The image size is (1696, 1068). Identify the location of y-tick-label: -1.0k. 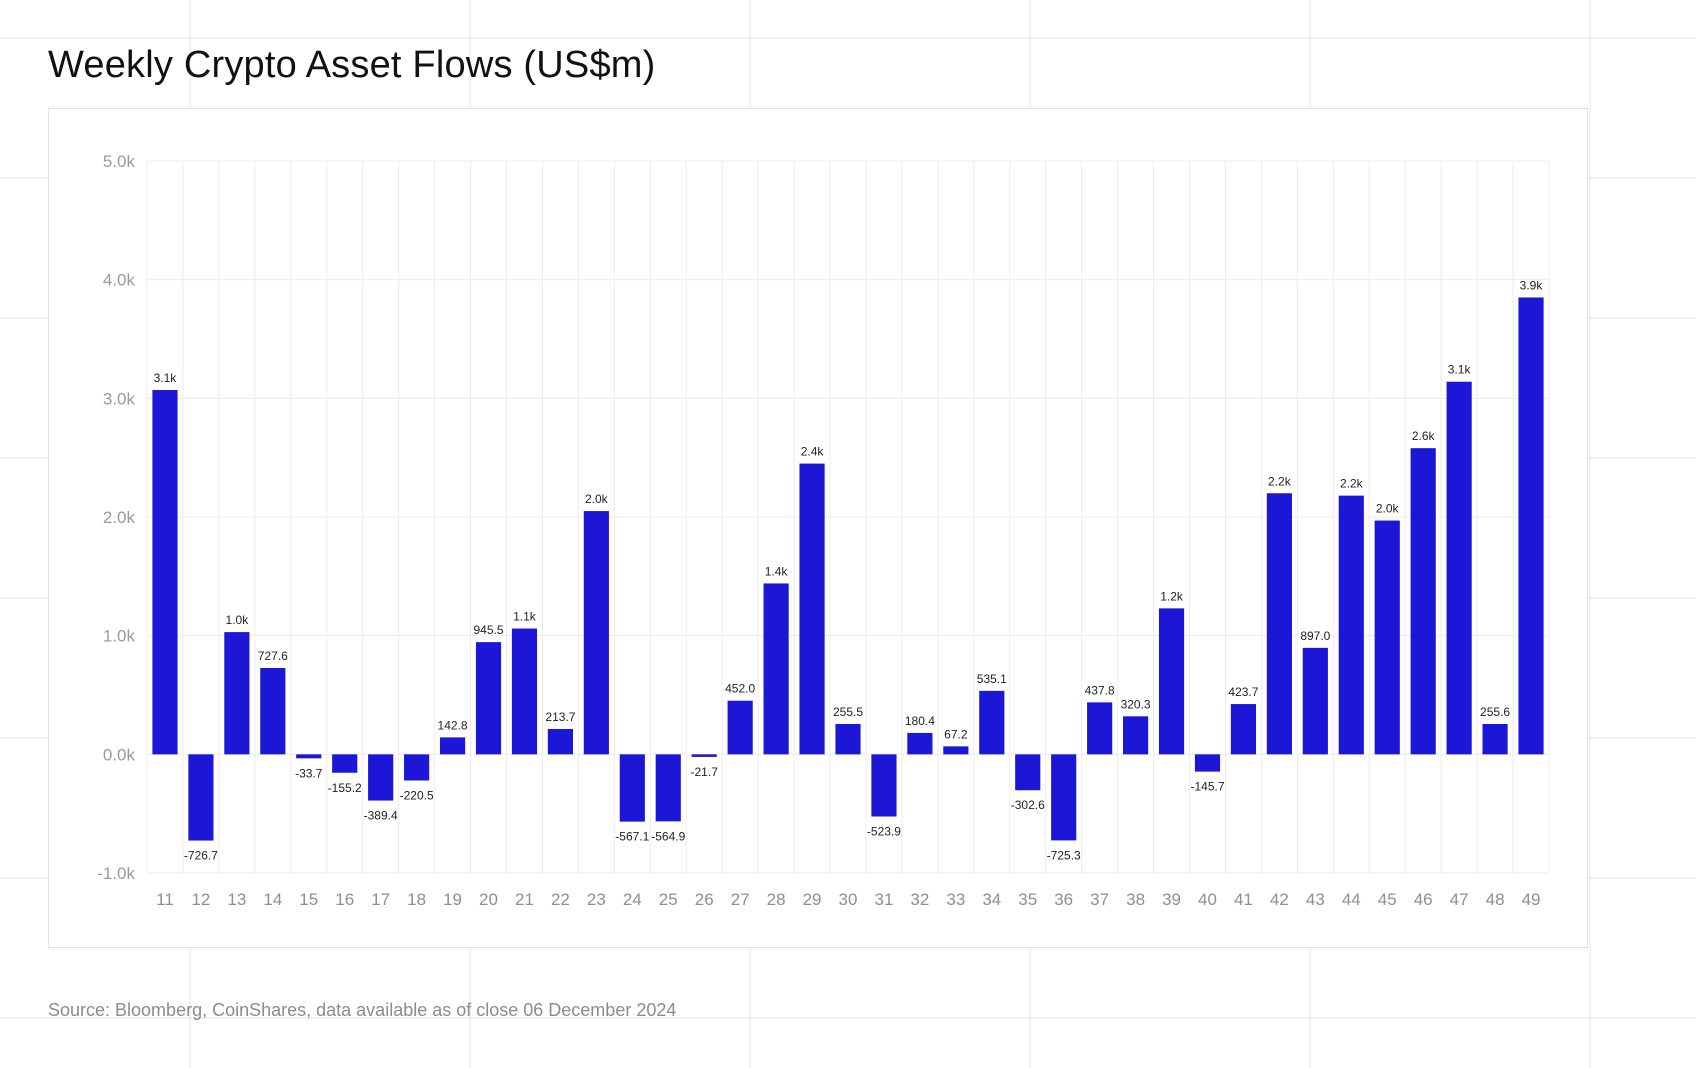
(116, 873).